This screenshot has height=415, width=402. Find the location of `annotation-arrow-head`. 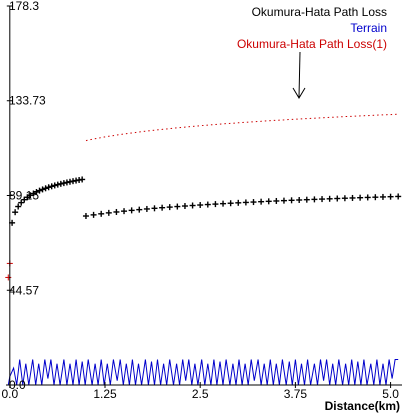

annotation-arrow-head is located at coordinates (299, 93).